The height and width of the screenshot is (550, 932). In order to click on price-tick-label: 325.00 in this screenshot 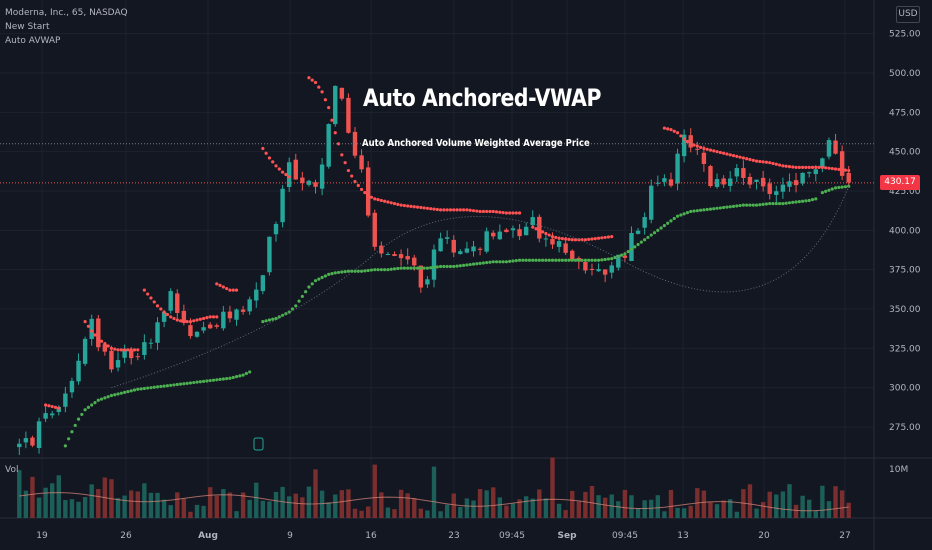, I will do `click(905, 349)`.